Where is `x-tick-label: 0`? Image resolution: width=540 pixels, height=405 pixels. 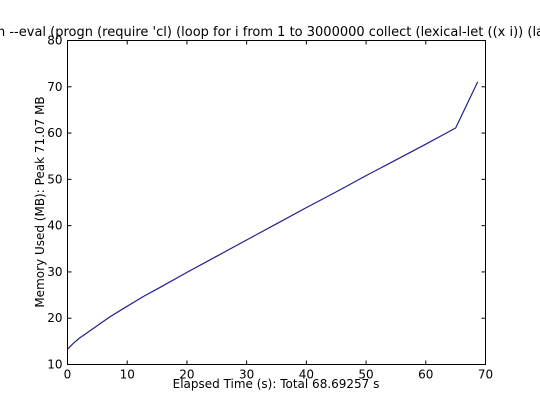 x-tick-label: 0 is located at coordinates (68, 375).